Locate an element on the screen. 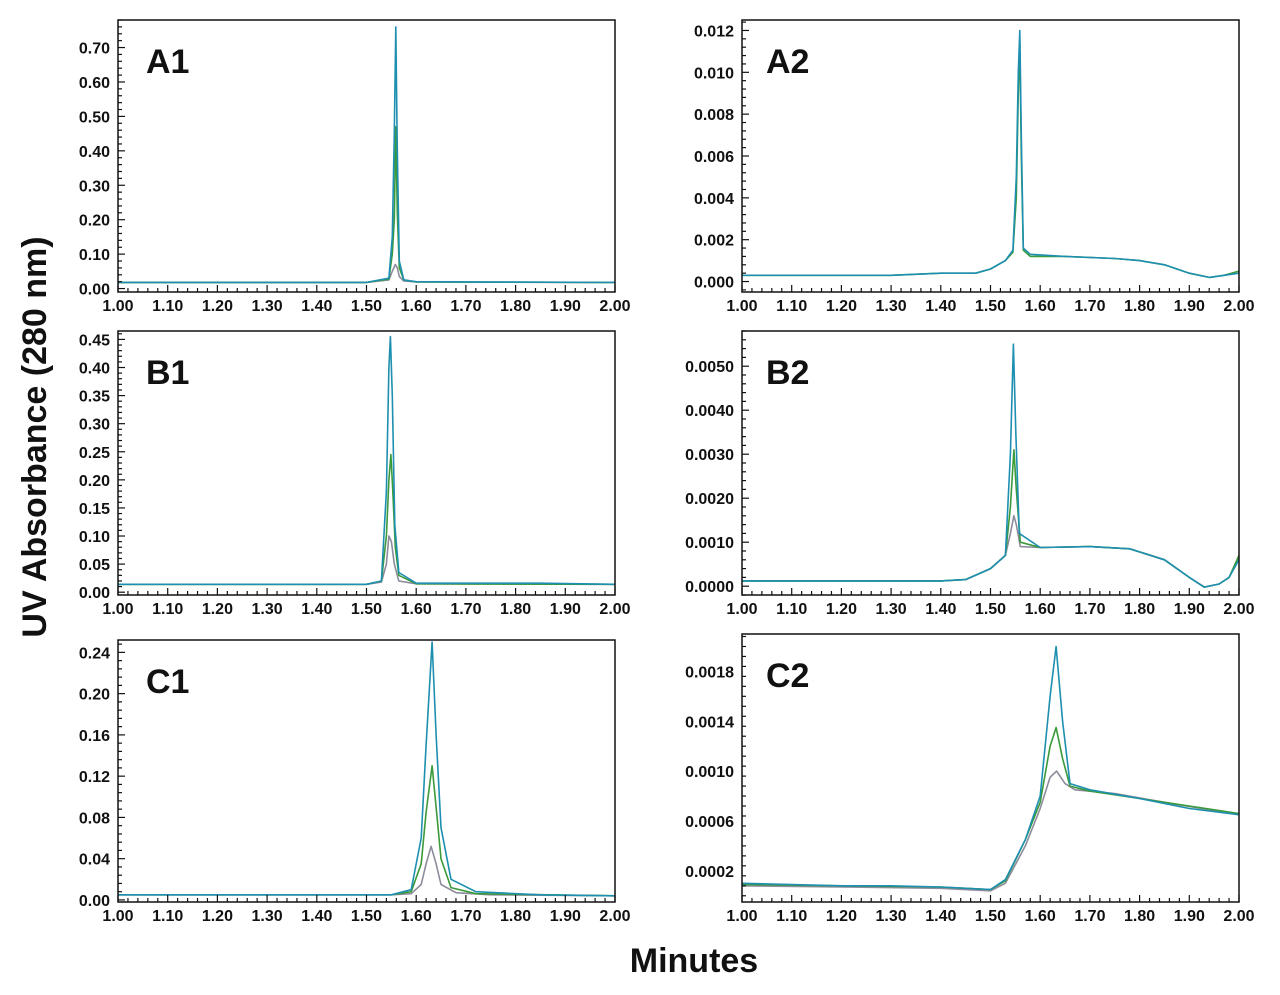 The height and width of the screenshot is (995, 1280). y-tick-label: 0.006 is located at coordinates (714, 157).